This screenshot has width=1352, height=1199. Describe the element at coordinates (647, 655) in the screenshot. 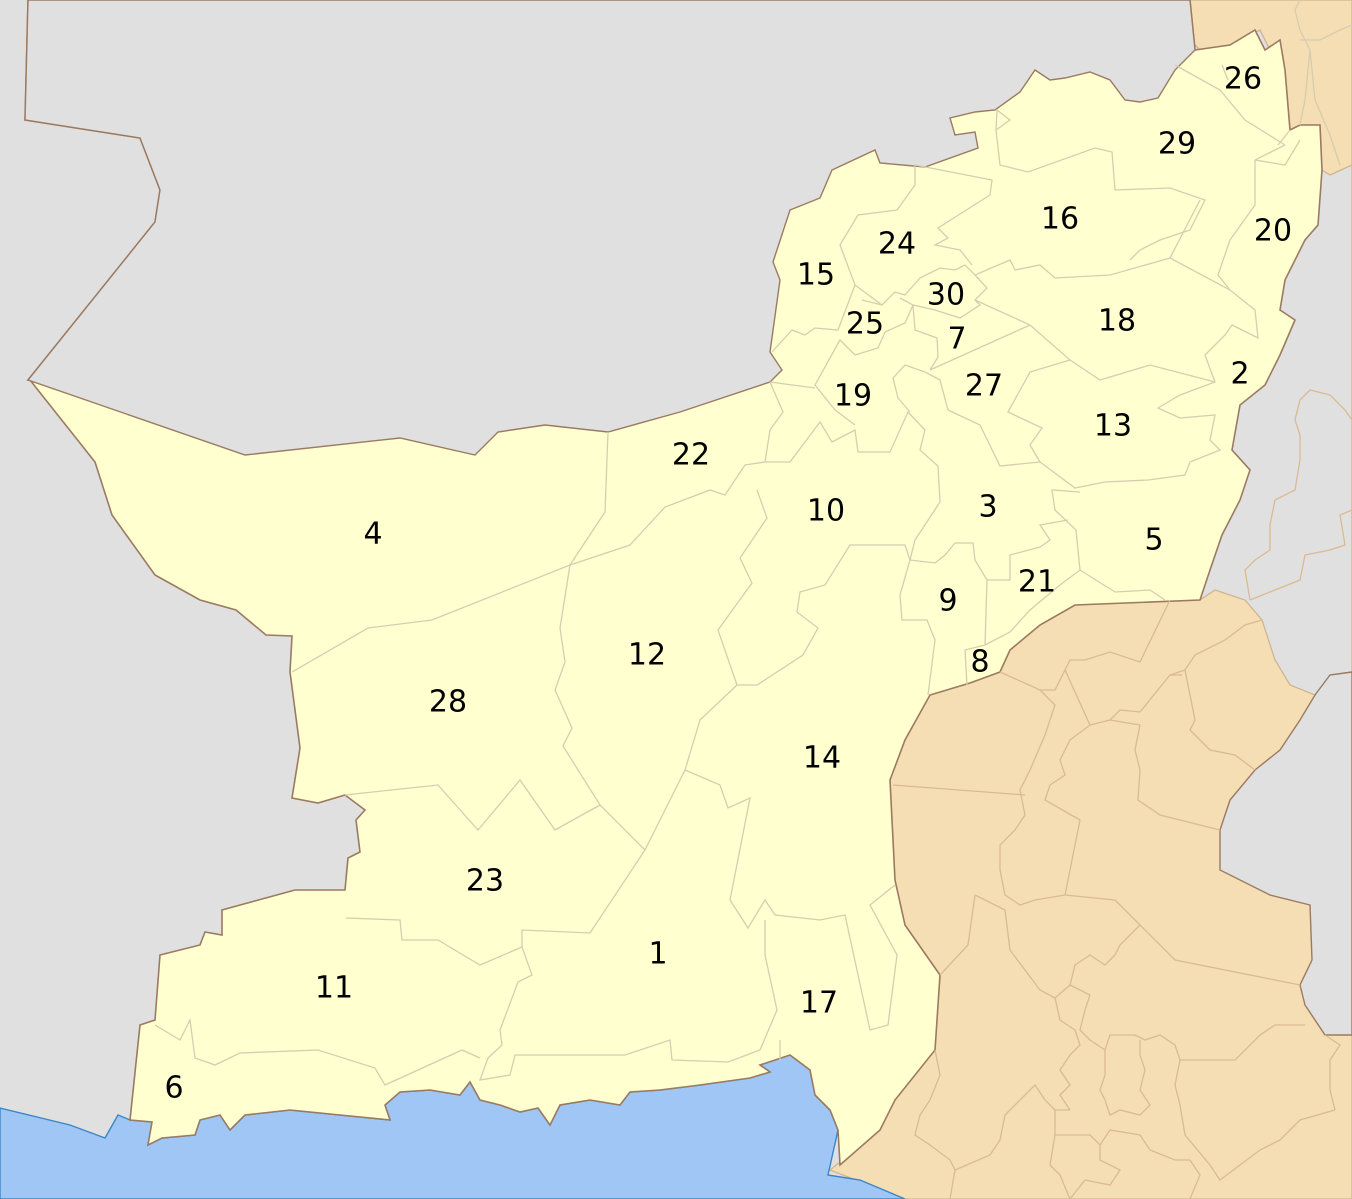

I see `district-label-12: 12` at that location.